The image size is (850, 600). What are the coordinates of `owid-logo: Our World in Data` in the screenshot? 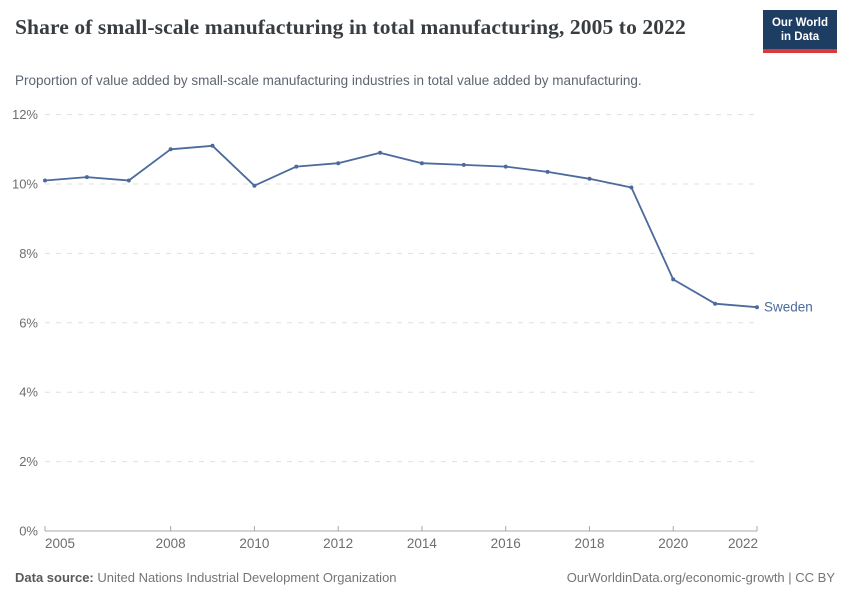 It's located at (799, 31).